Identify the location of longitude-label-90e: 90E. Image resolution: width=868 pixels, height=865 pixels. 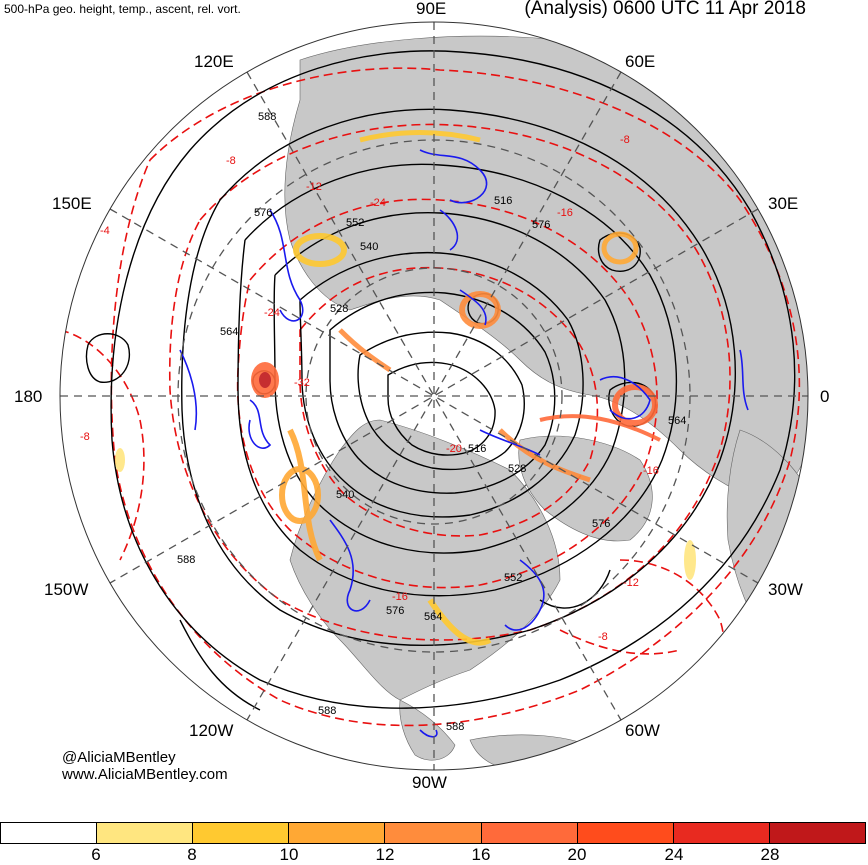
(431, 9).